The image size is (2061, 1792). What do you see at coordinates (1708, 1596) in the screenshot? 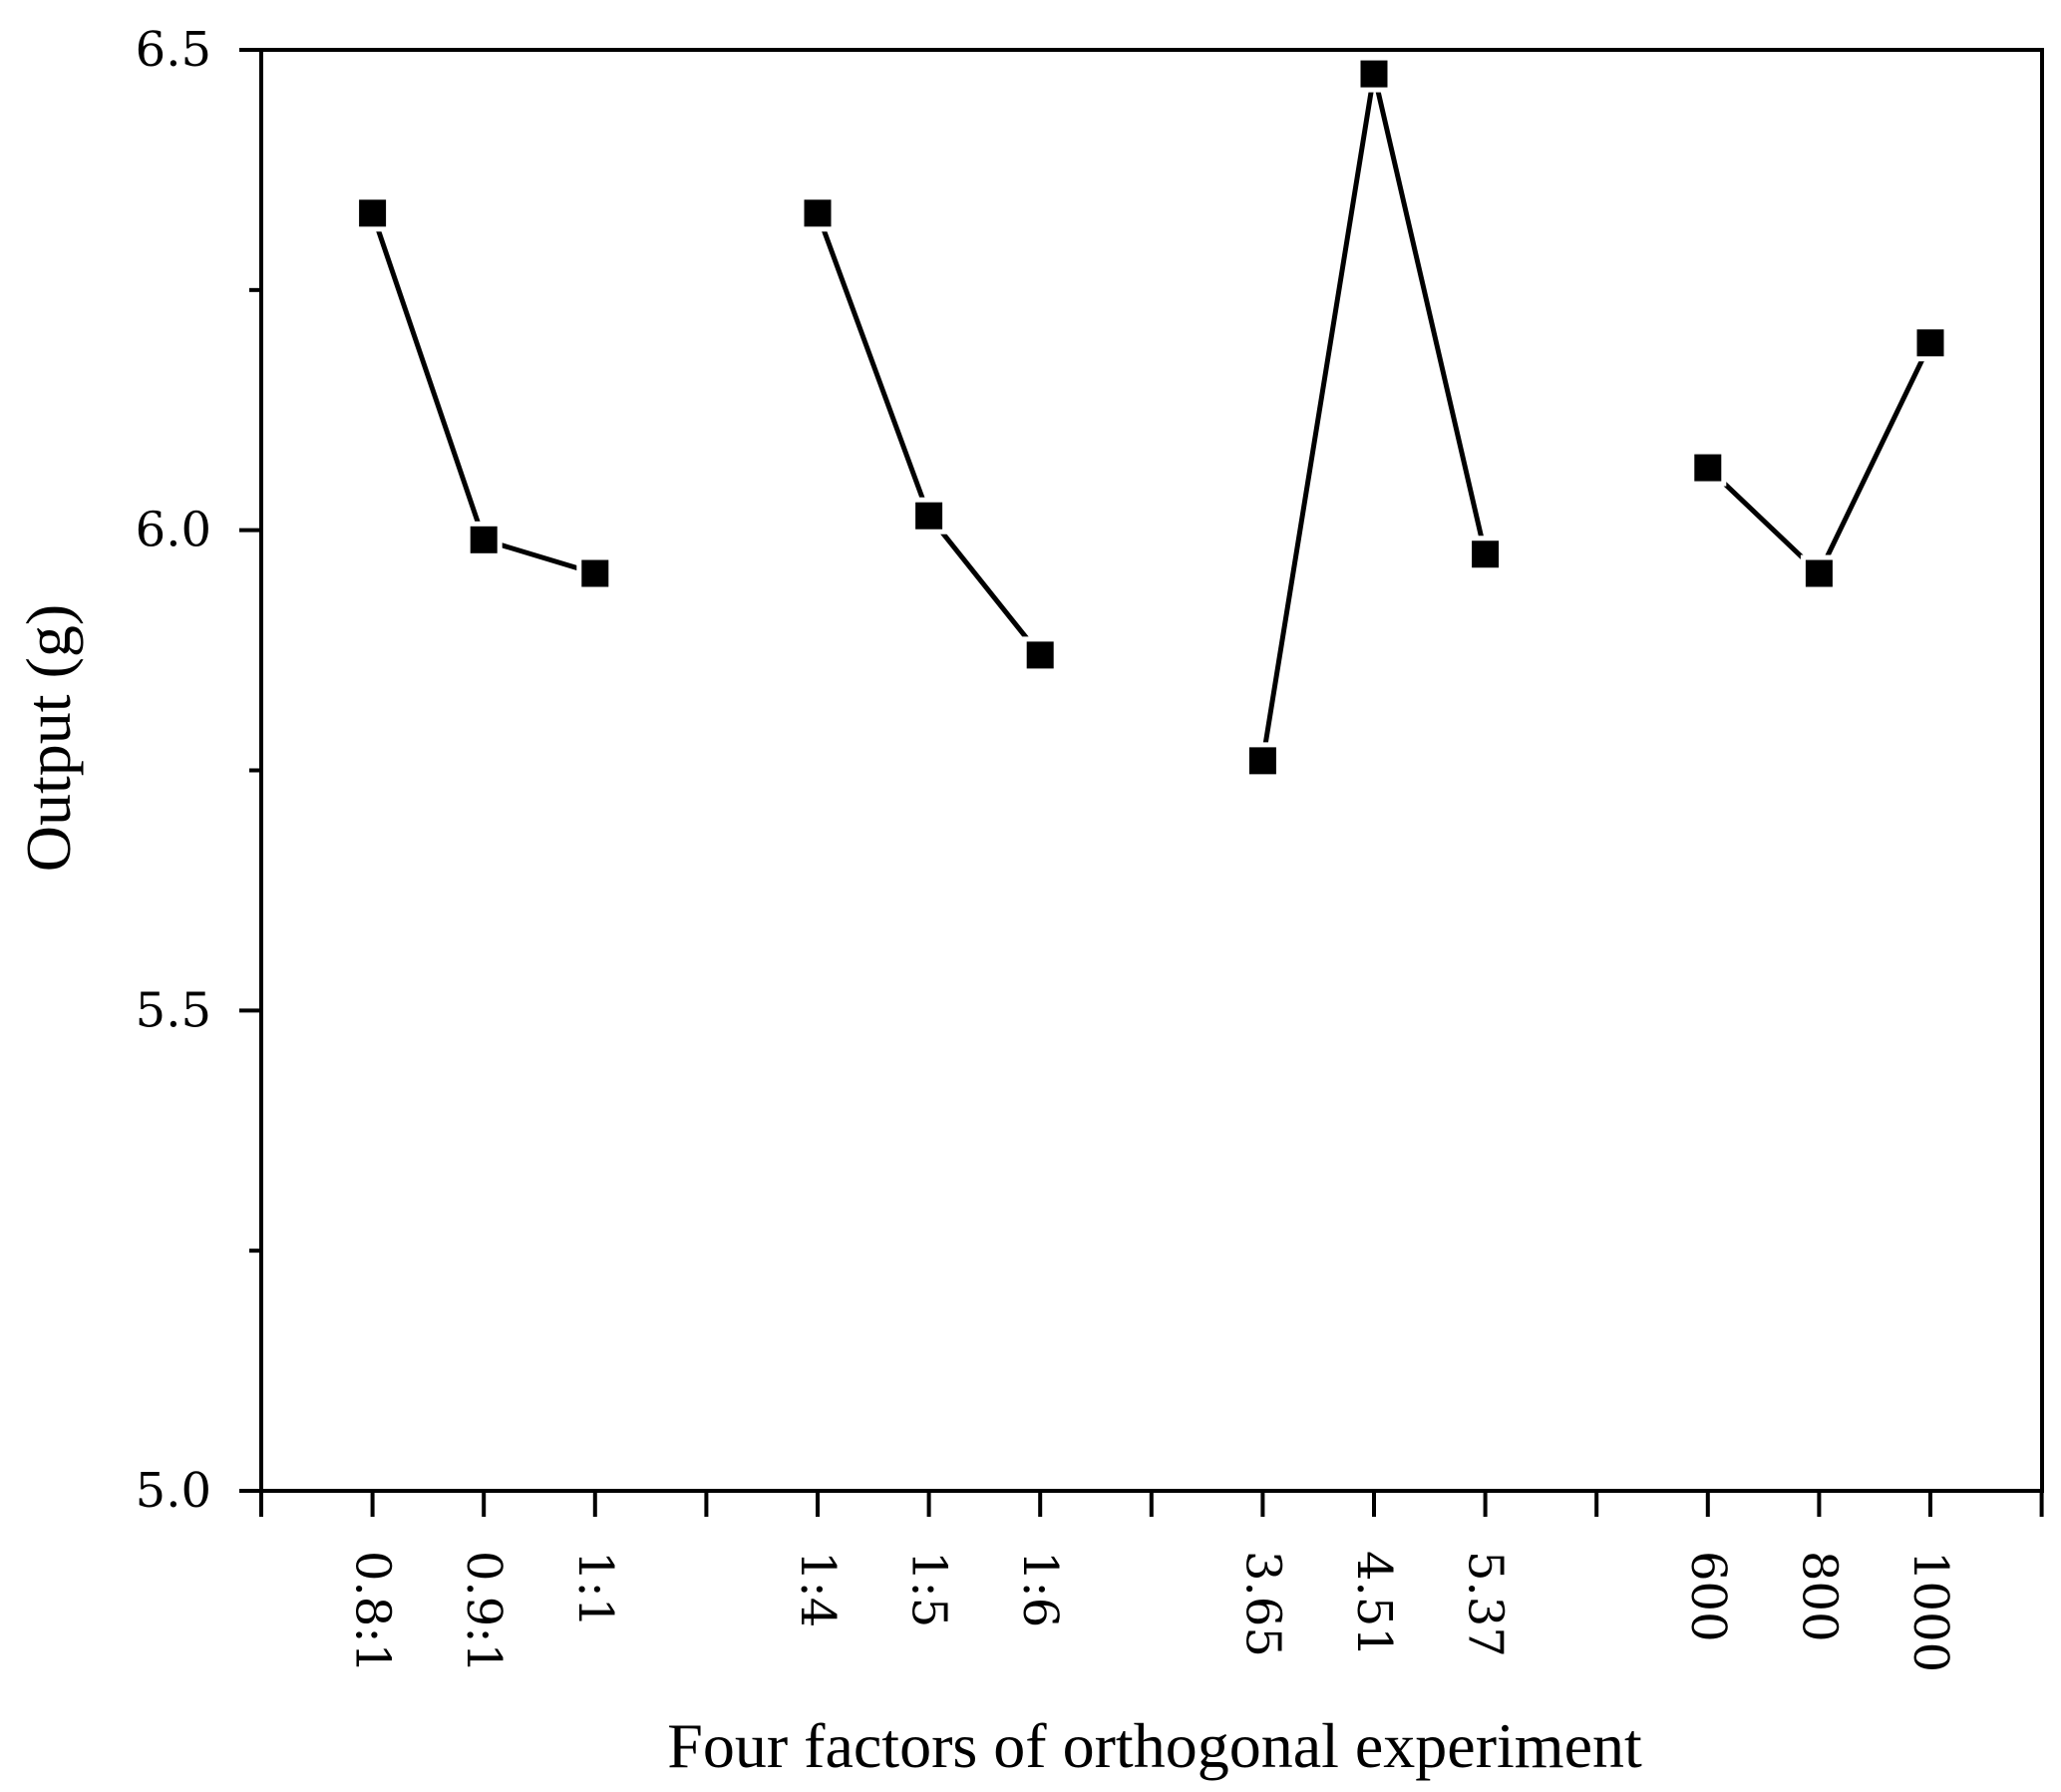
I see `x-category-label: 600` at bounding box center [1708, 1596].